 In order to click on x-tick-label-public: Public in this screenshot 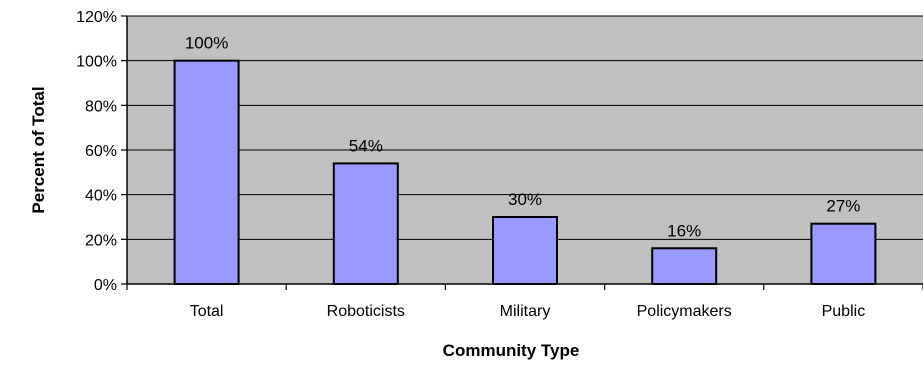, I will do `click(844, 311)`.